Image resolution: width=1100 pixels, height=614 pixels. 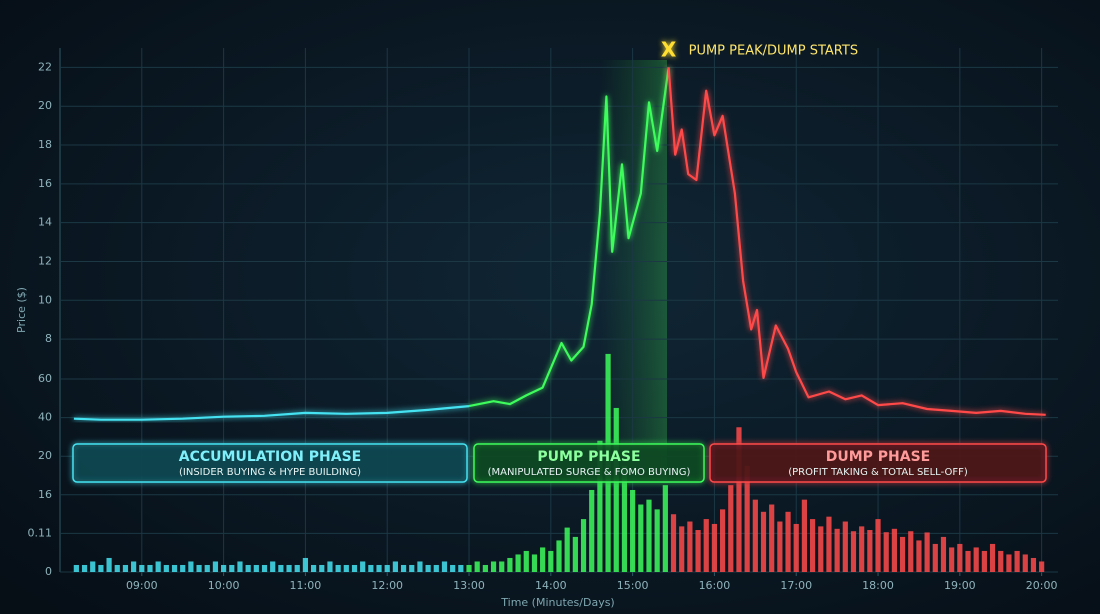 I want to click on peak-marker: X, so click(x=669, y=50).